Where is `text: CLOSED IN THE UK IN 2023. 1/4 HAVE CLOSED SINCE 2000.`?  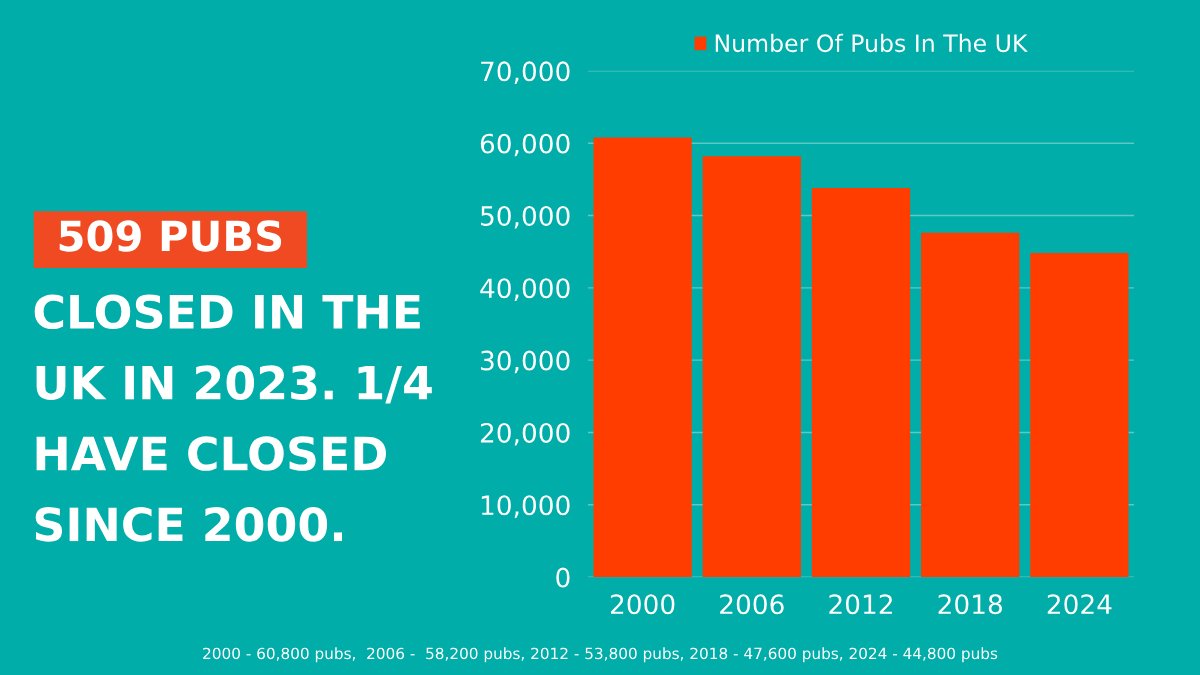
text: CLOSED IN THE UK IN 2023. 1/4 HAVE CLOSED SINCE 2000. is located at coordinates (233, 418).